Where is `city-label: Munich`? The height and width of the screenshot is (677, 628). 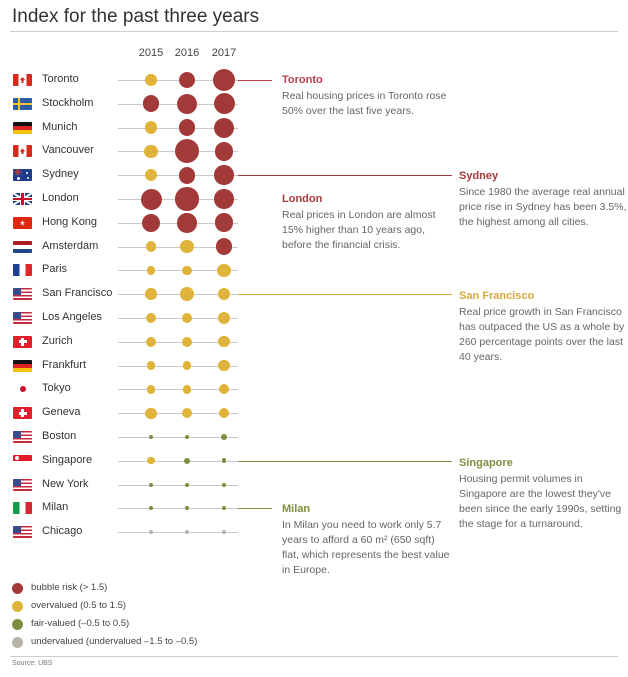
city-label: Munich is located at coordinates (60, 126).